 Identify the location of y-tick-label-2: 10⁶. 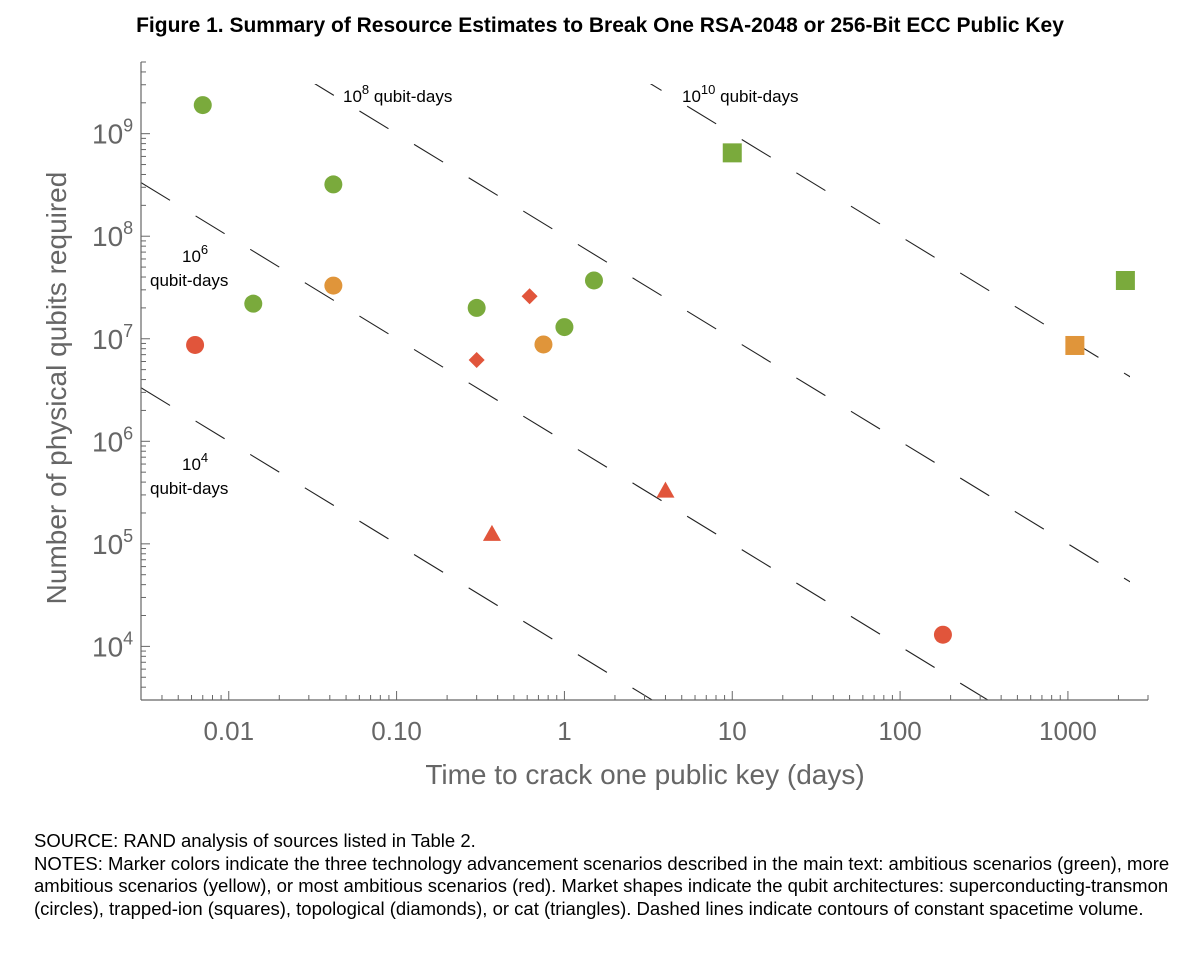
(112, 440).